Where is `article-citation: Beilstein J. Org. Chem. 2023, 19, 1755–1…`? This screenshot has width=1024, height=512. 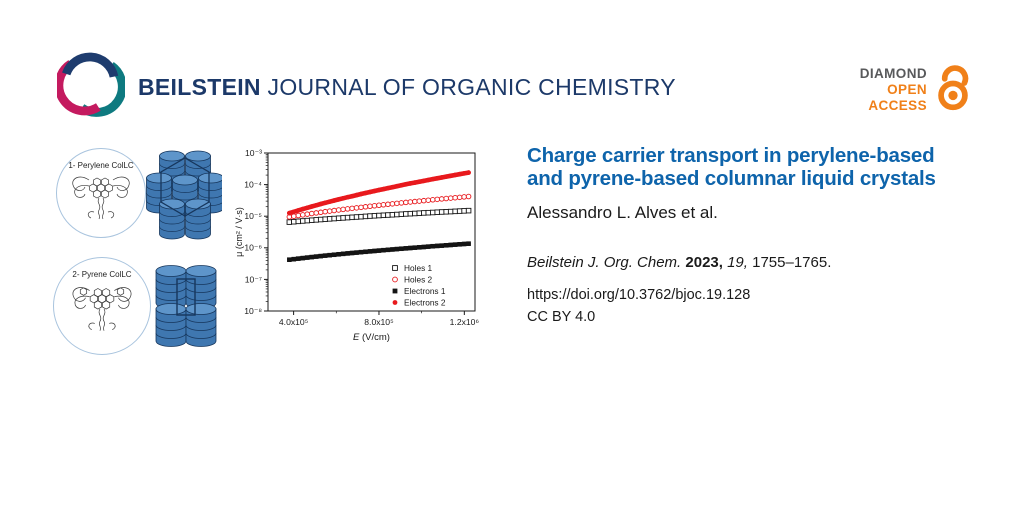 article-citation: Beilstein J. Org. Chem. 2023, 19, 1755–1… is located at coordinates (679, 262).